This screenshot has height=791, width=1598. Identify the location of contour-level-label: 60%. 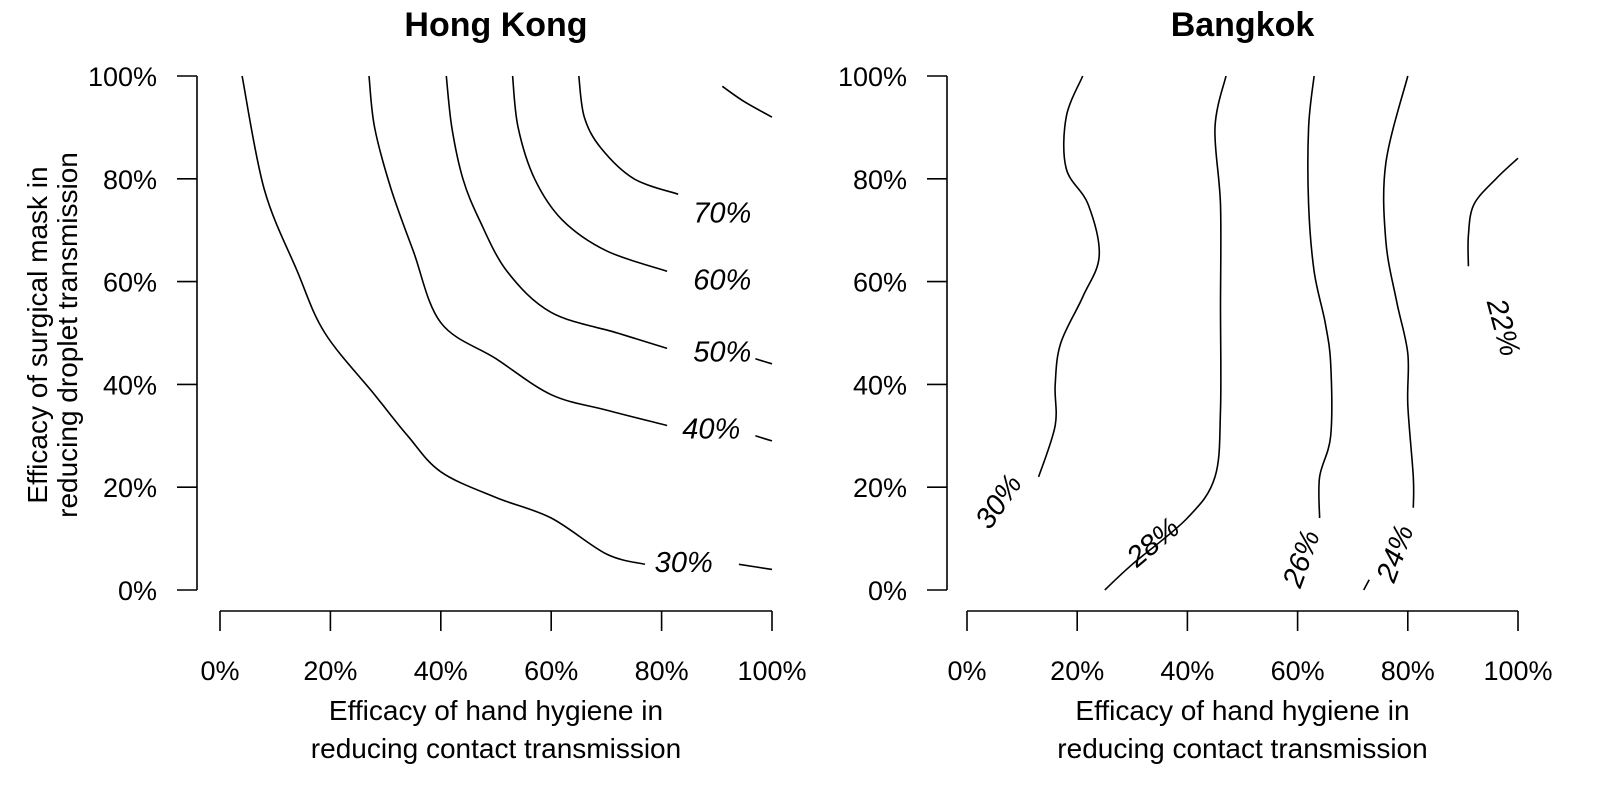
(722, 280).